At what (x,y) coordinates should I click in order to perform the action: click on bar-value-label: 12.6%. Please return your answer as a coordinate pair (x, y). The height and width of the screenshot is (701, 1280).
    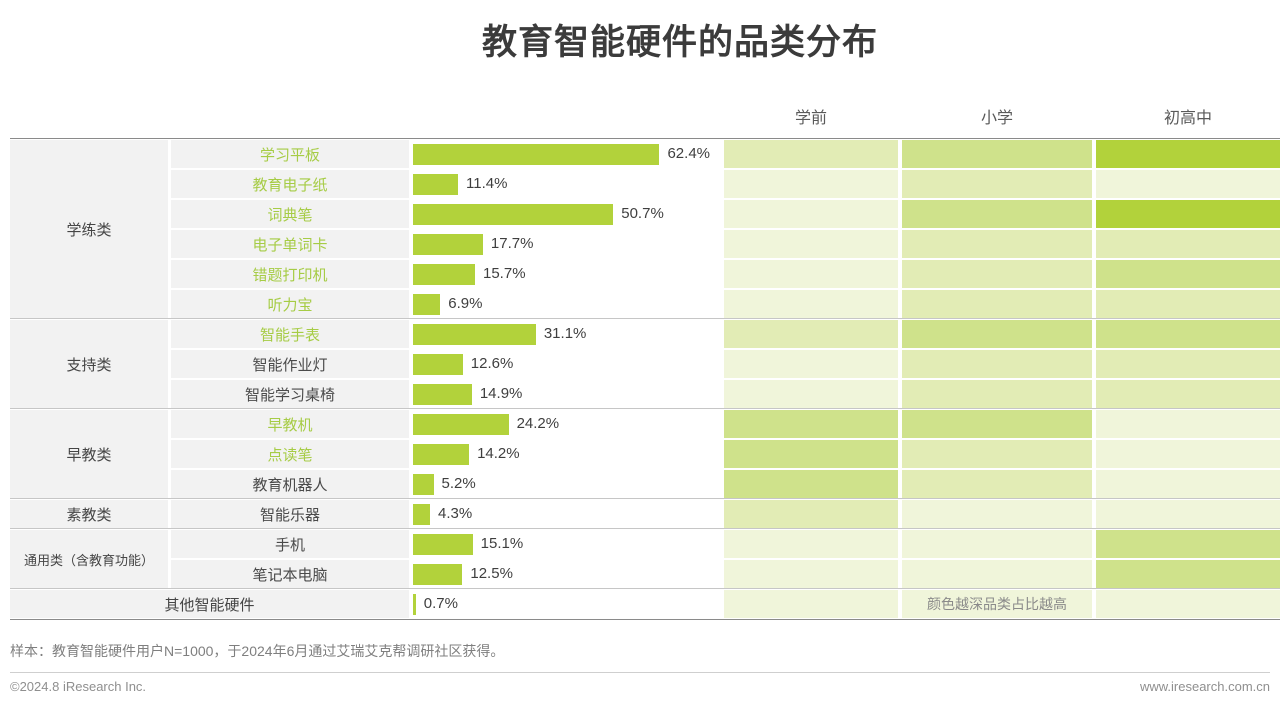
    Looking at the image, I should click on (492, 363).